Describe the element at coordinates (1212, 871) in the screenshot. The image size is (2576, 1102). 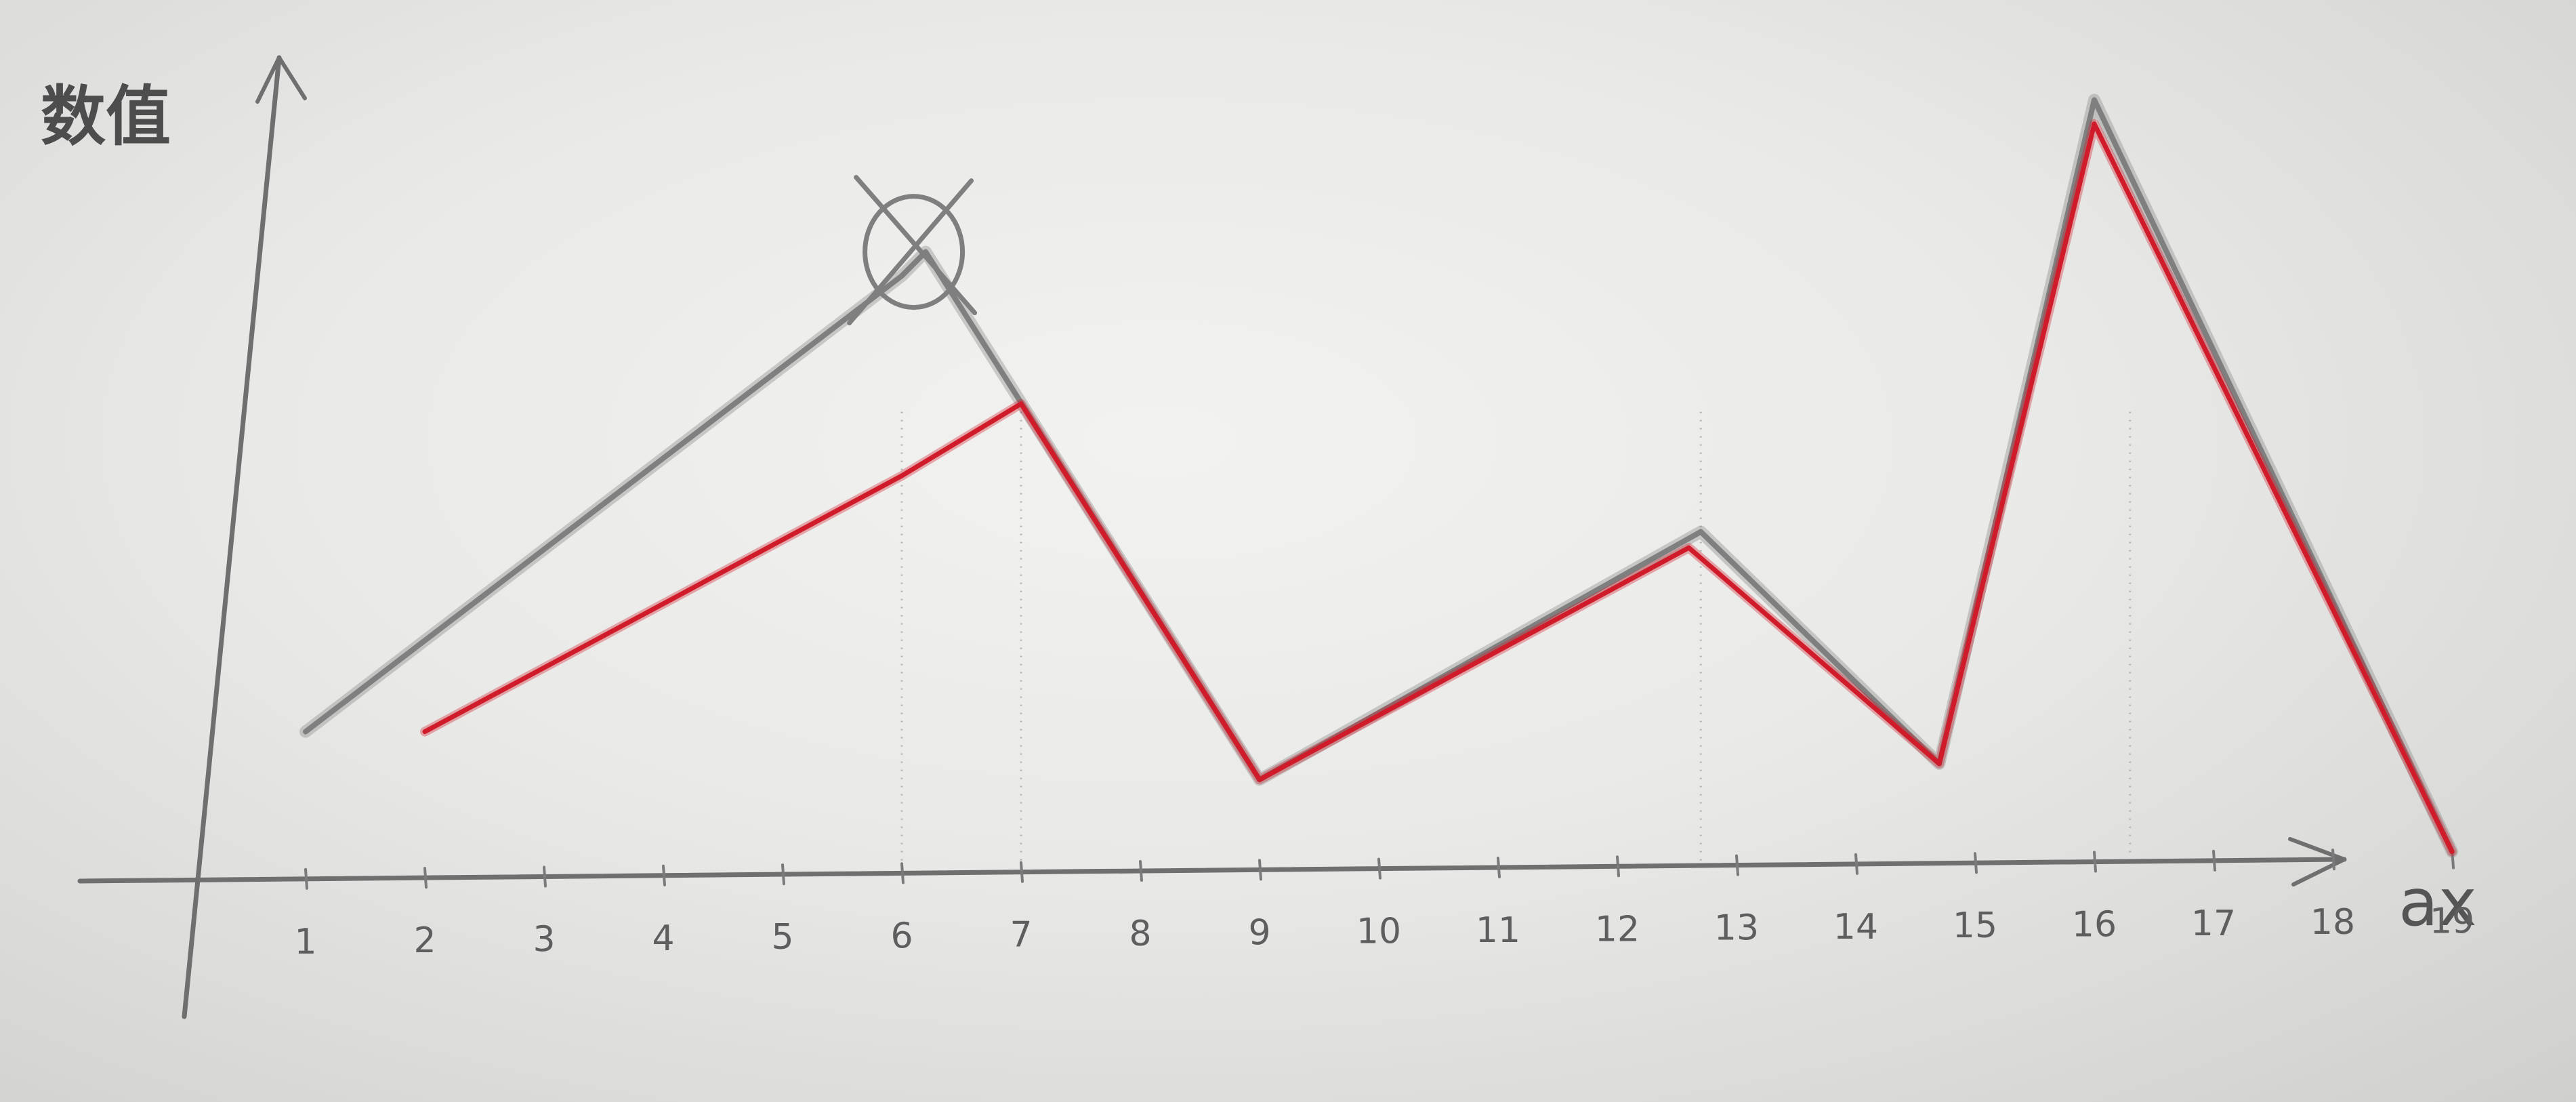
I see `x-axis` at that location.